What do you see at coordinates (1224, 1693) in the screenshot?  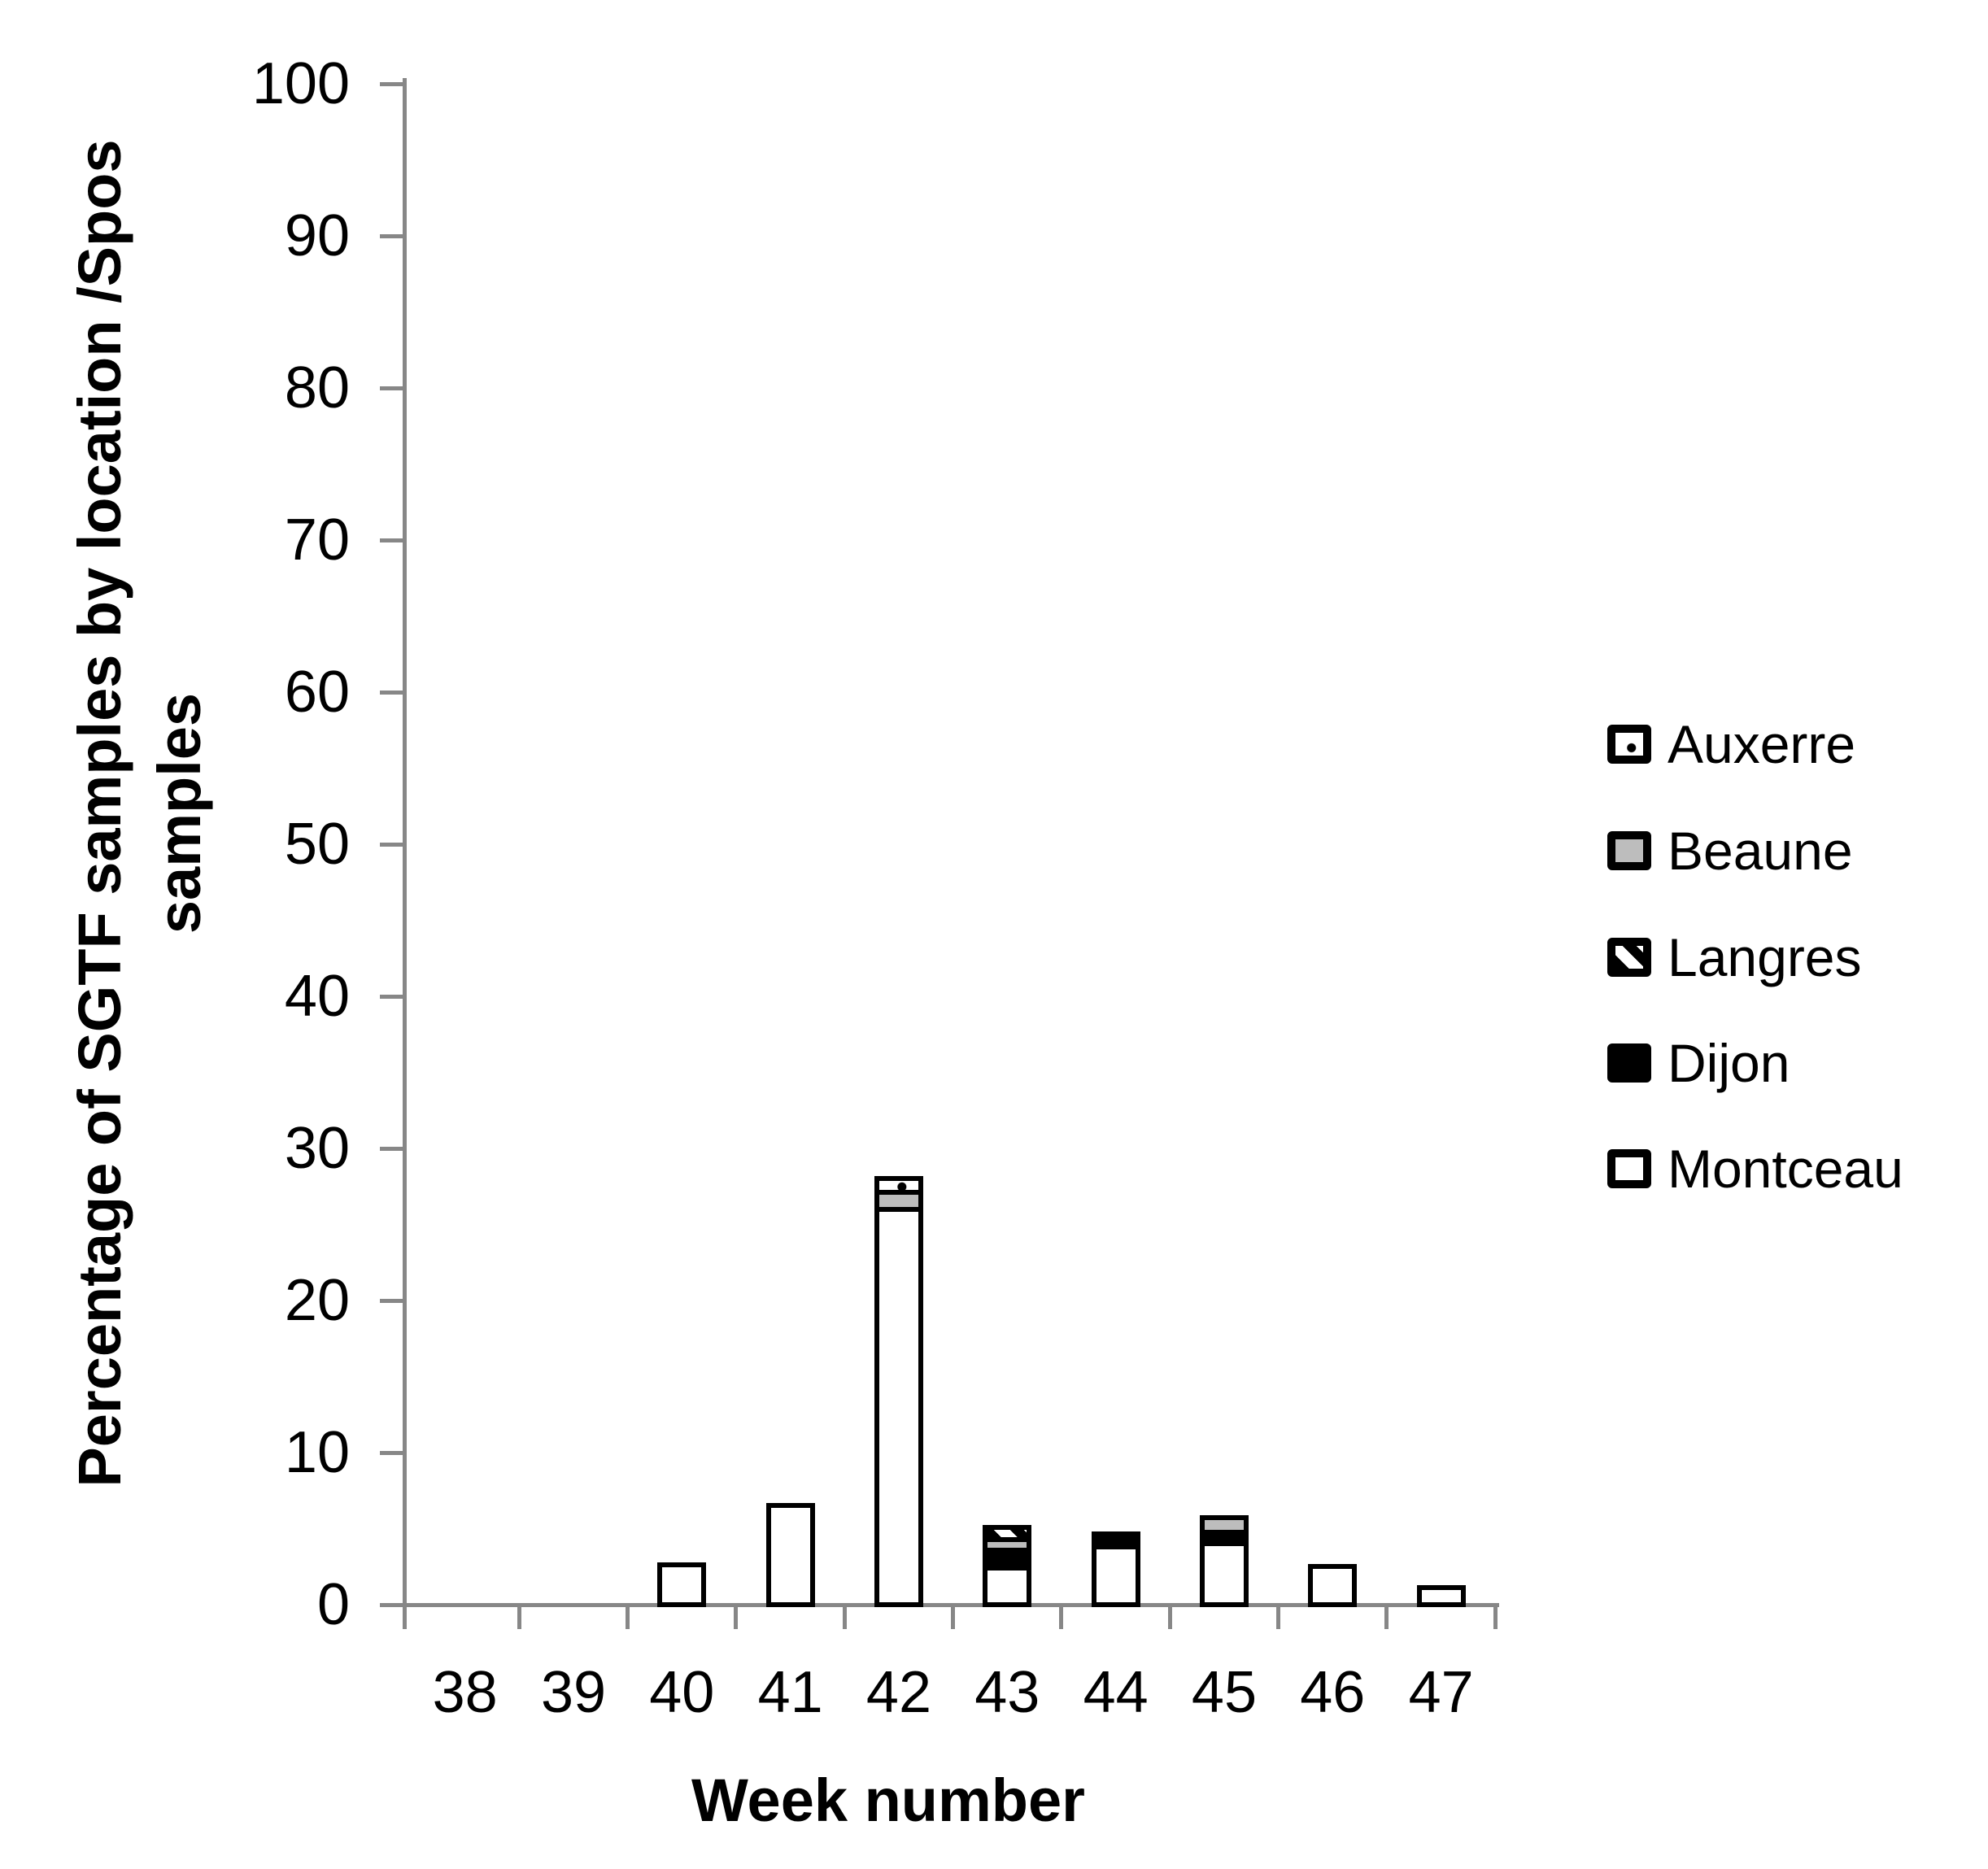 I see `x-tick-label-week-45: 45` at bounding box center [1224, 1693].